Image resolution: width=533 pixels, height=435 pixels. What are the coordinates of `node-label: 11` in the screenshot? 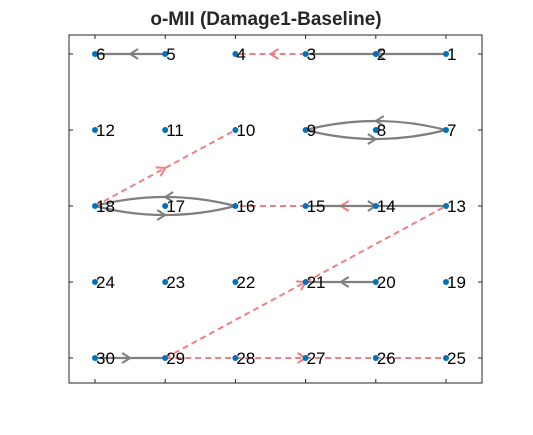 It's located at (175, 130).